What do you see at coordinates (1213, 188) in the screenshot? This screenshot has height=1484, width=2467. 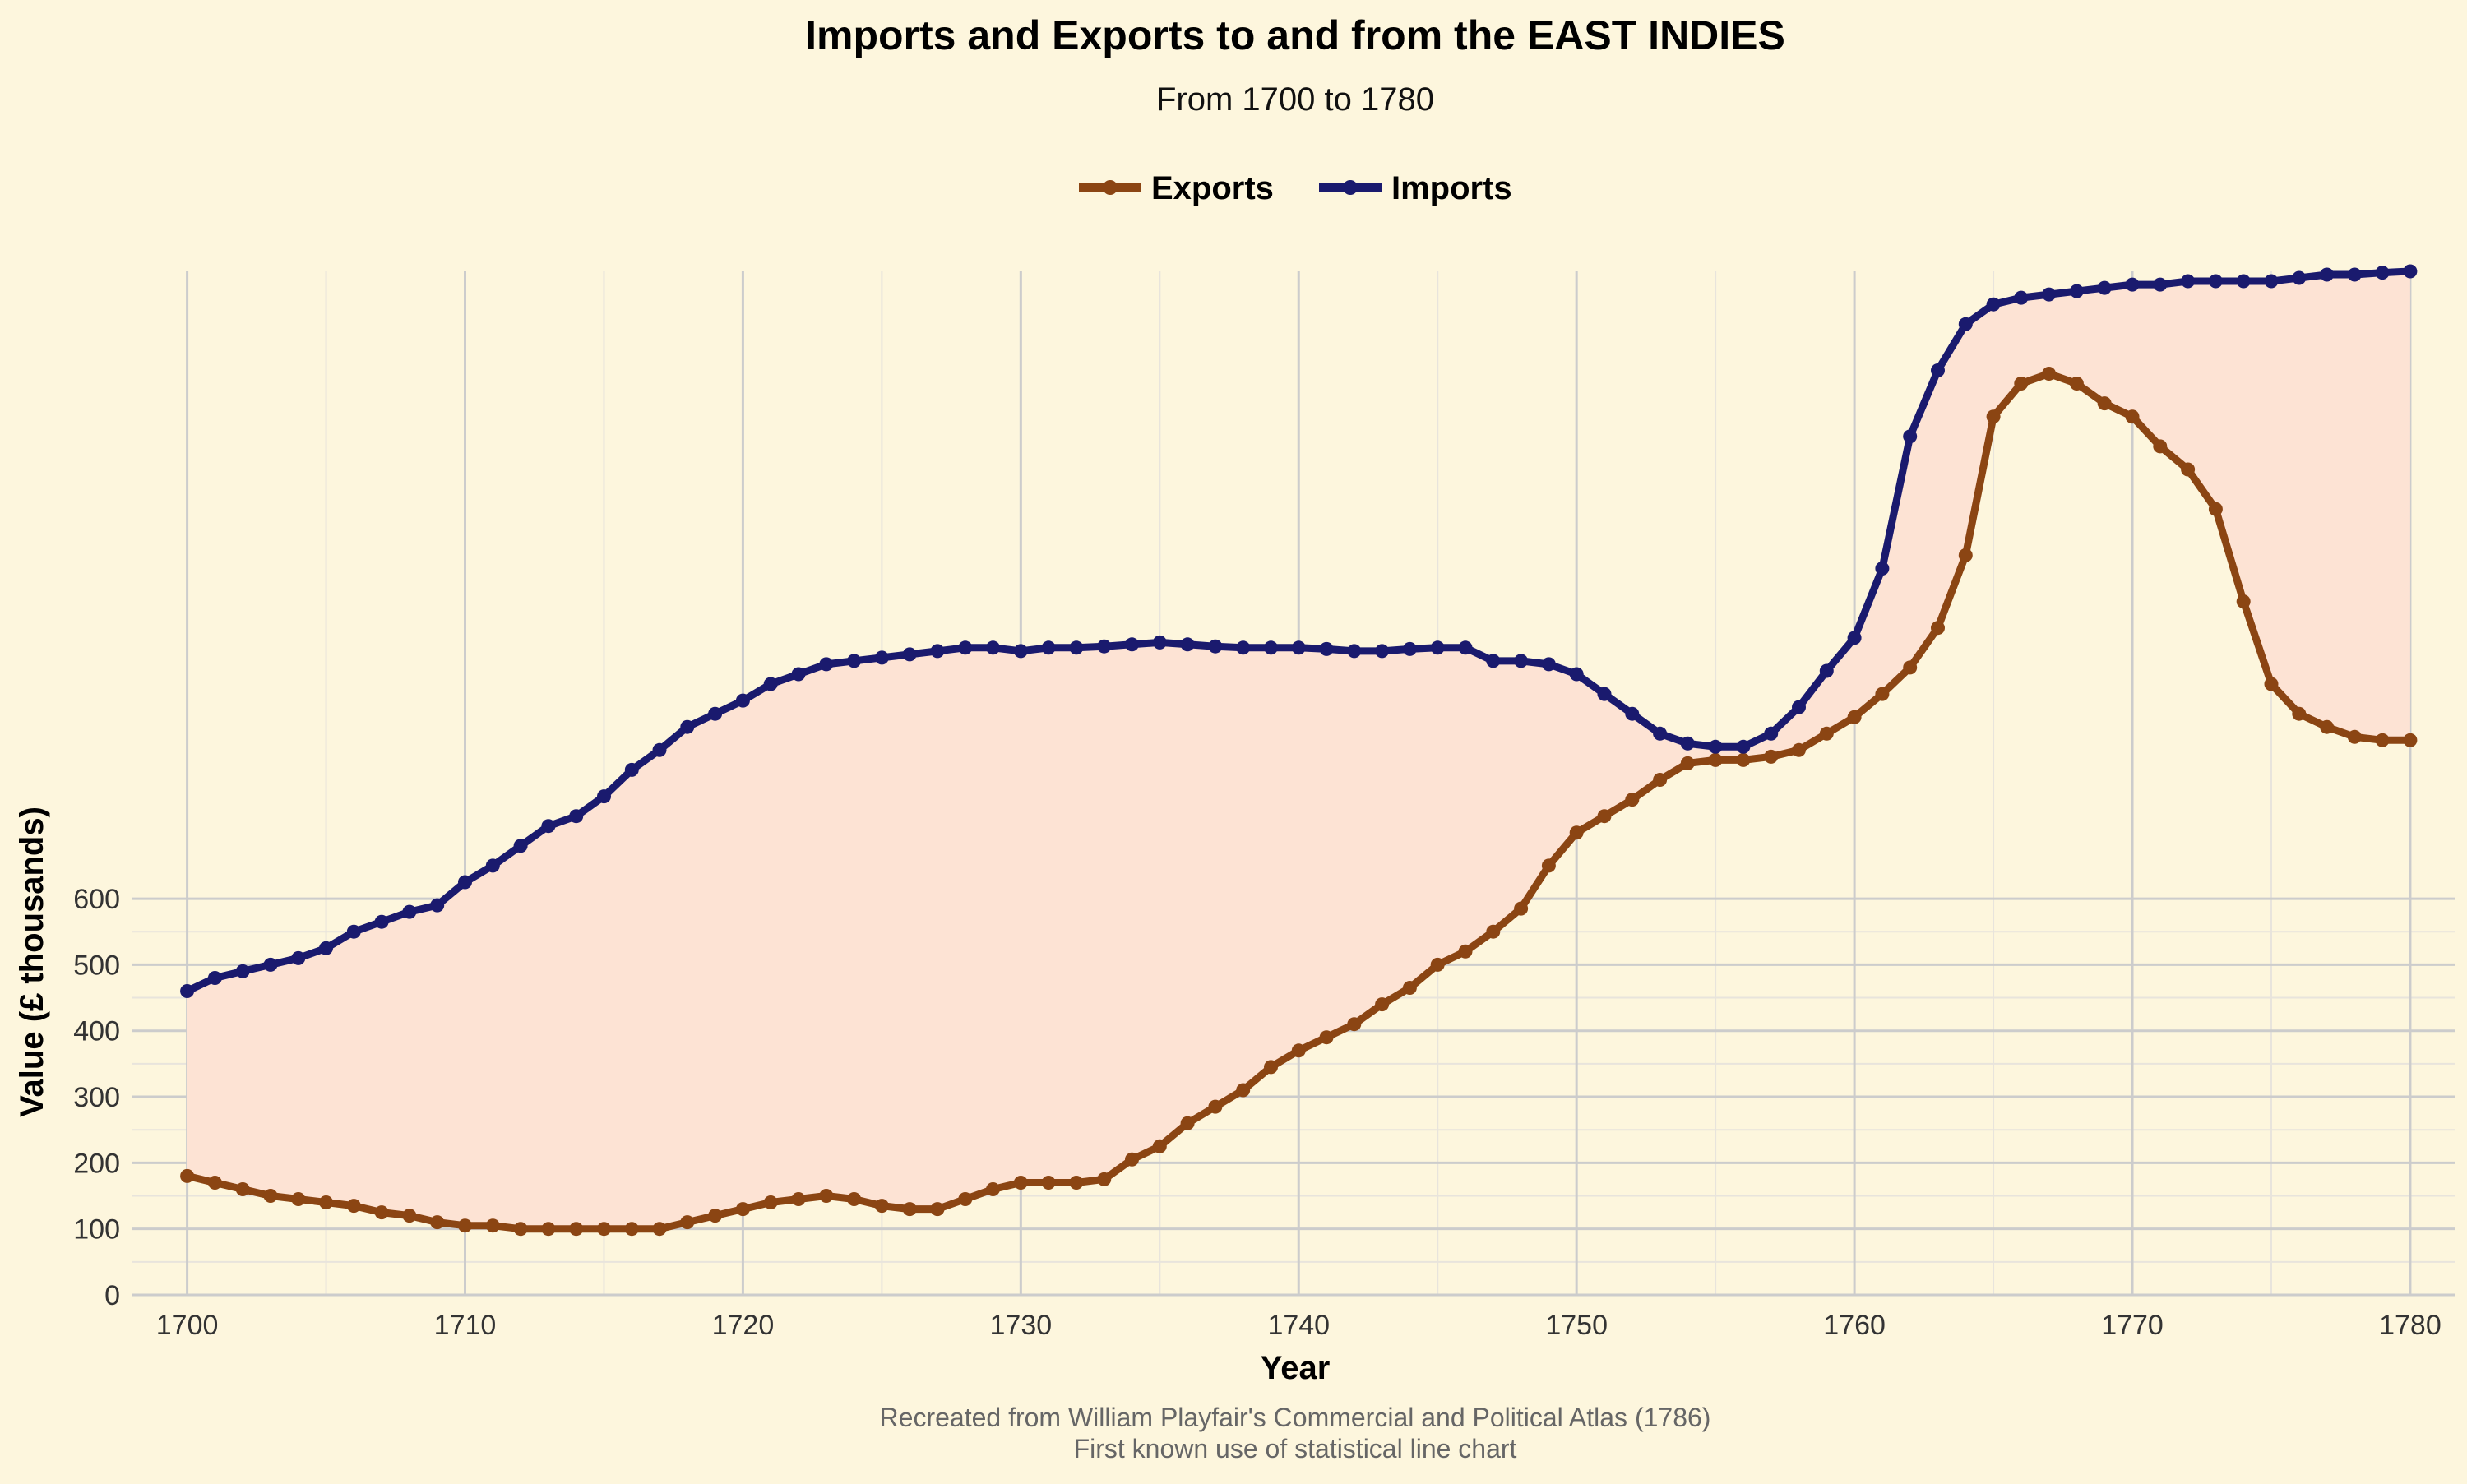 I see `legend-label-exports: Exports` at bounding box center [1213, 188].